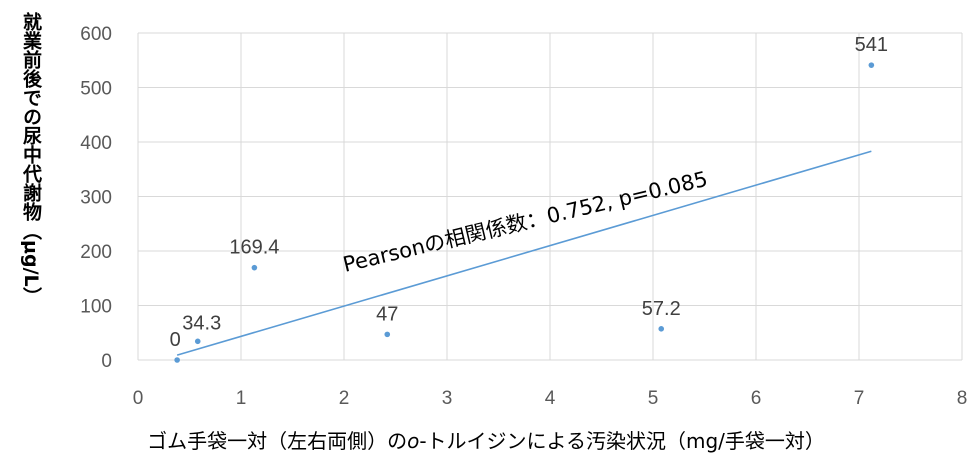 The image size is (972, 468). Describe the element at coordinates (962, 398) in the screenshot. I see `x-tick-label-8: 8` at that location.